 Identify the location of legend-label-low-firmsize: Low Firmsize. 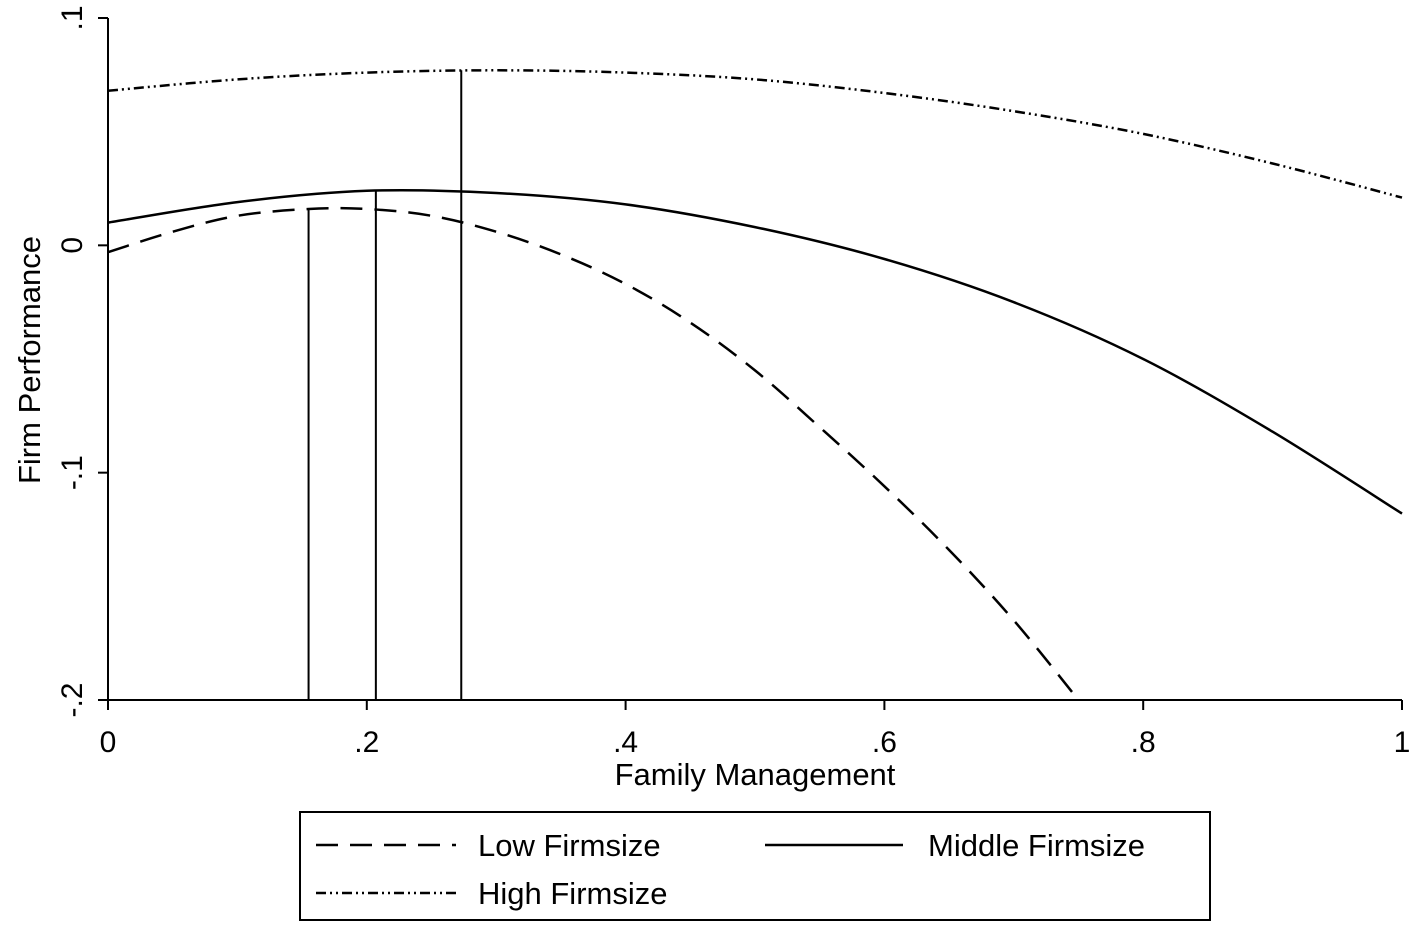
(569, 845).